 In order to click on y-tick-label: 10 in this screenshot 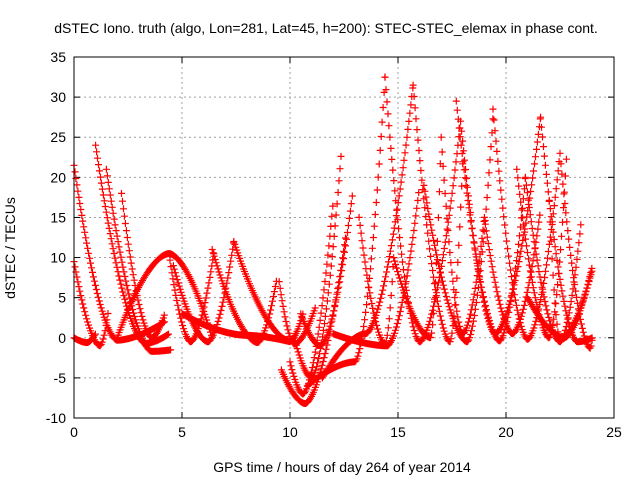, I will do `click(58, 258)`.